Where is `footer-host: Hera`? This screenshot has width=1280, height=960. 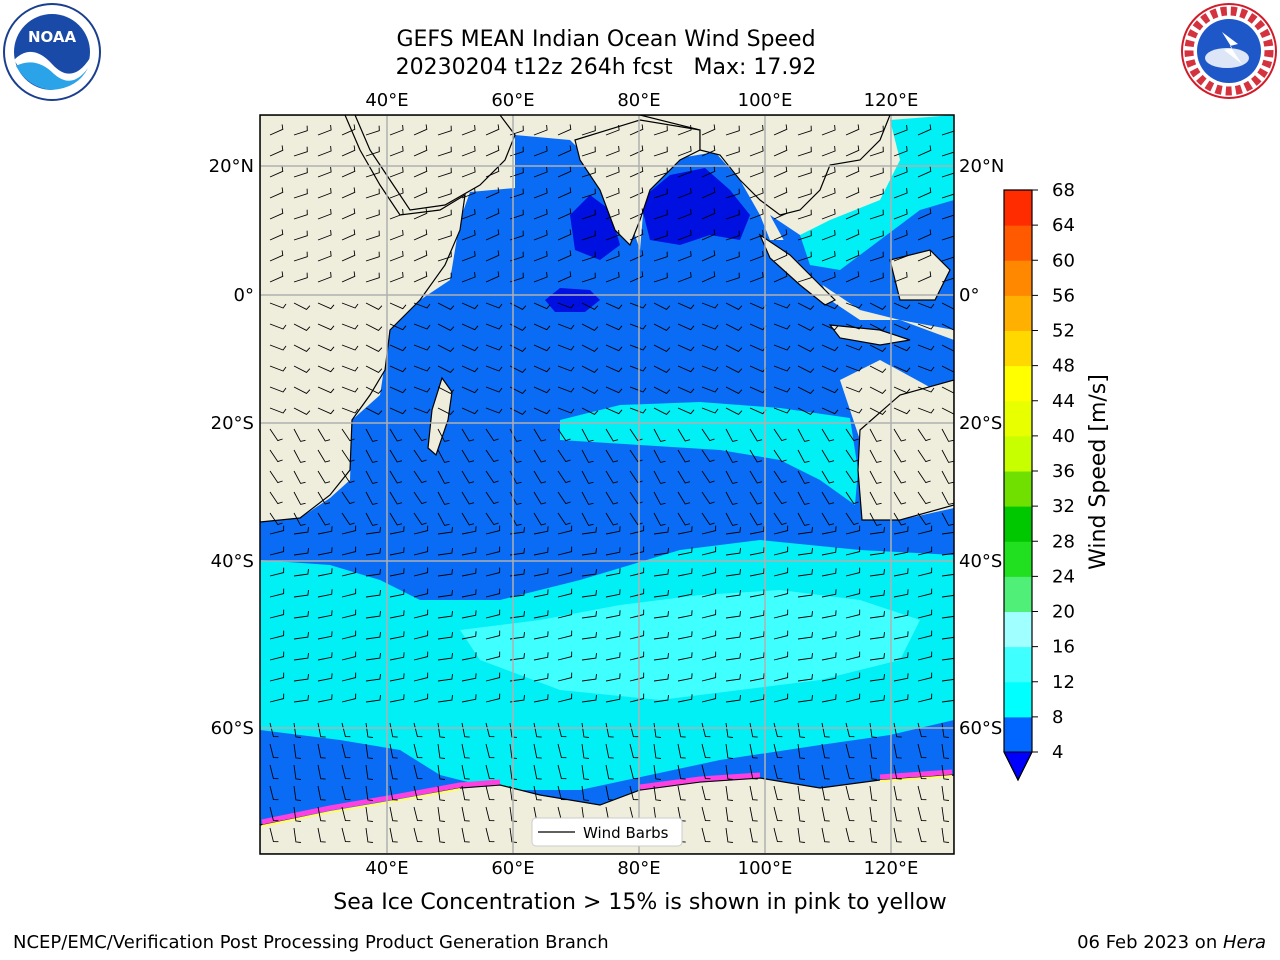
footer-host: Hera is located at coordinates (1244, 942).